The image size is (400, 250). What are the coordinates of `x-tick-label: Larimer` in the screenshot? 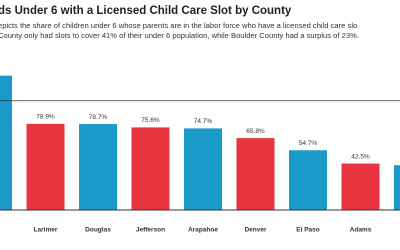 It's located at (46, 230).